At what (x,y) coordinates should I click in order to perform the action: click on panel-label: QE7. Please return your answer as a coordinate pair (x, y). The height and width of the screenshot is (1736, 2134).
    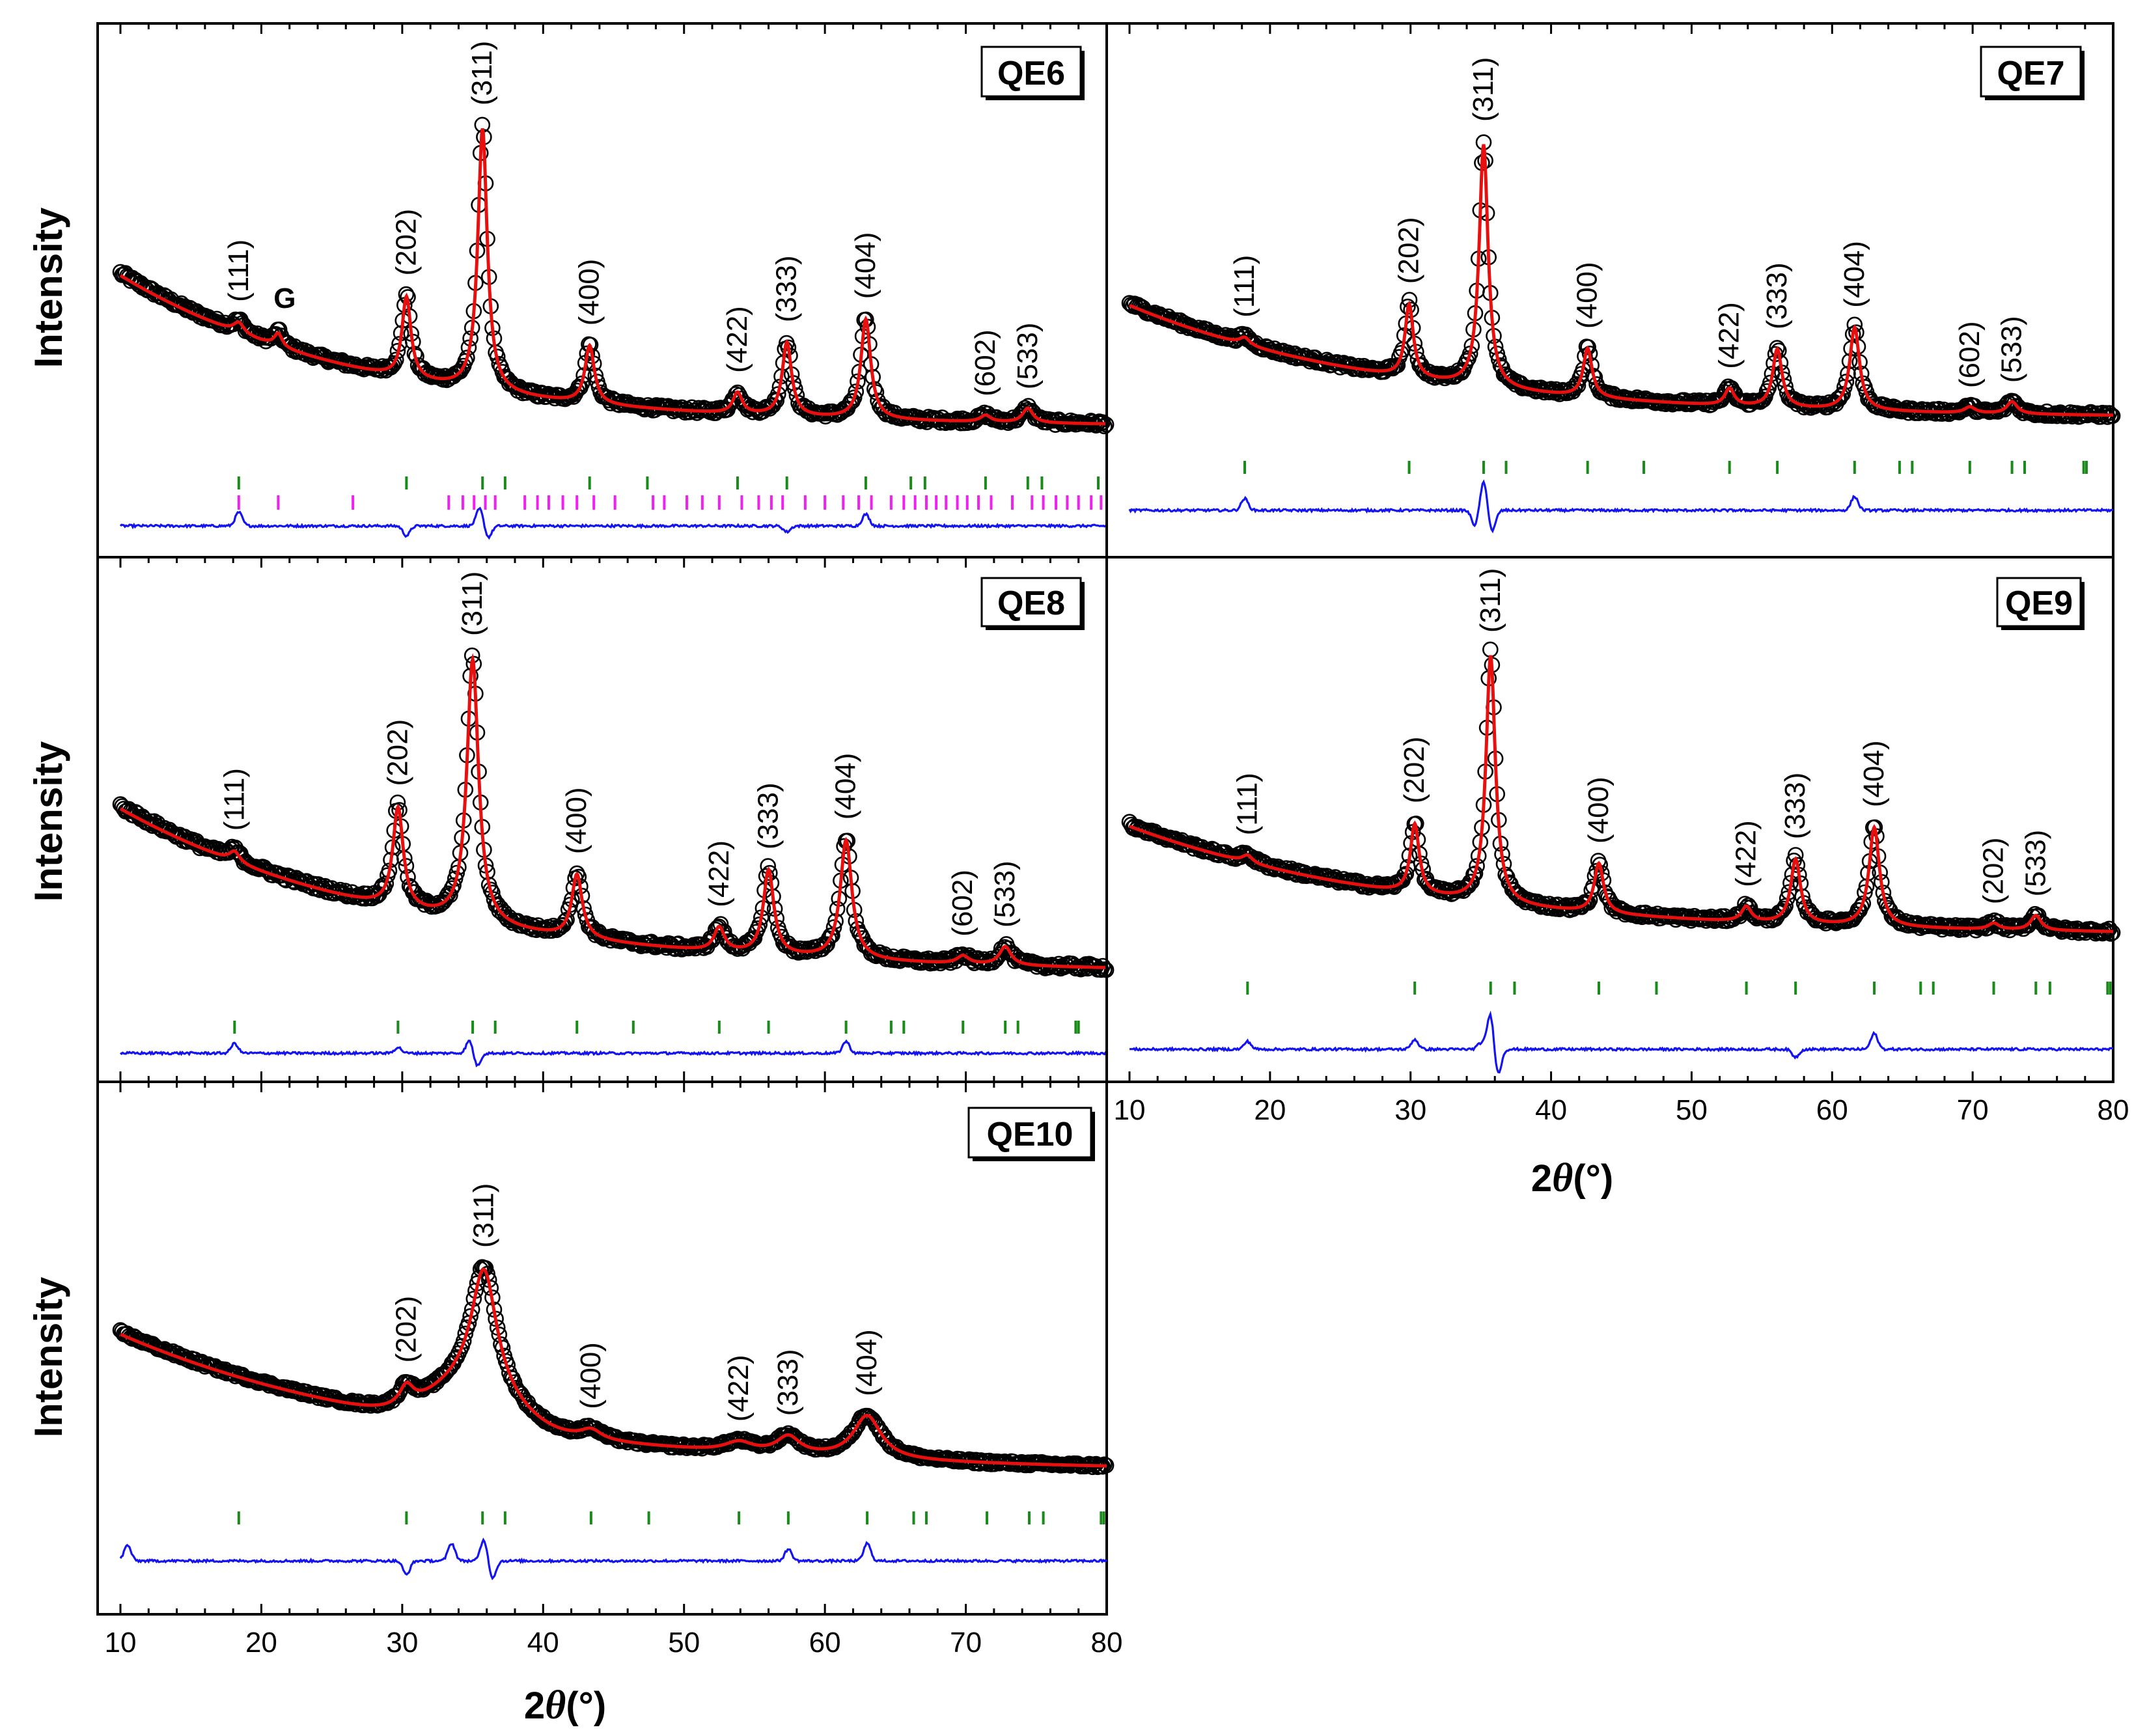
    Looking at the image, I should click on (2030, 73).